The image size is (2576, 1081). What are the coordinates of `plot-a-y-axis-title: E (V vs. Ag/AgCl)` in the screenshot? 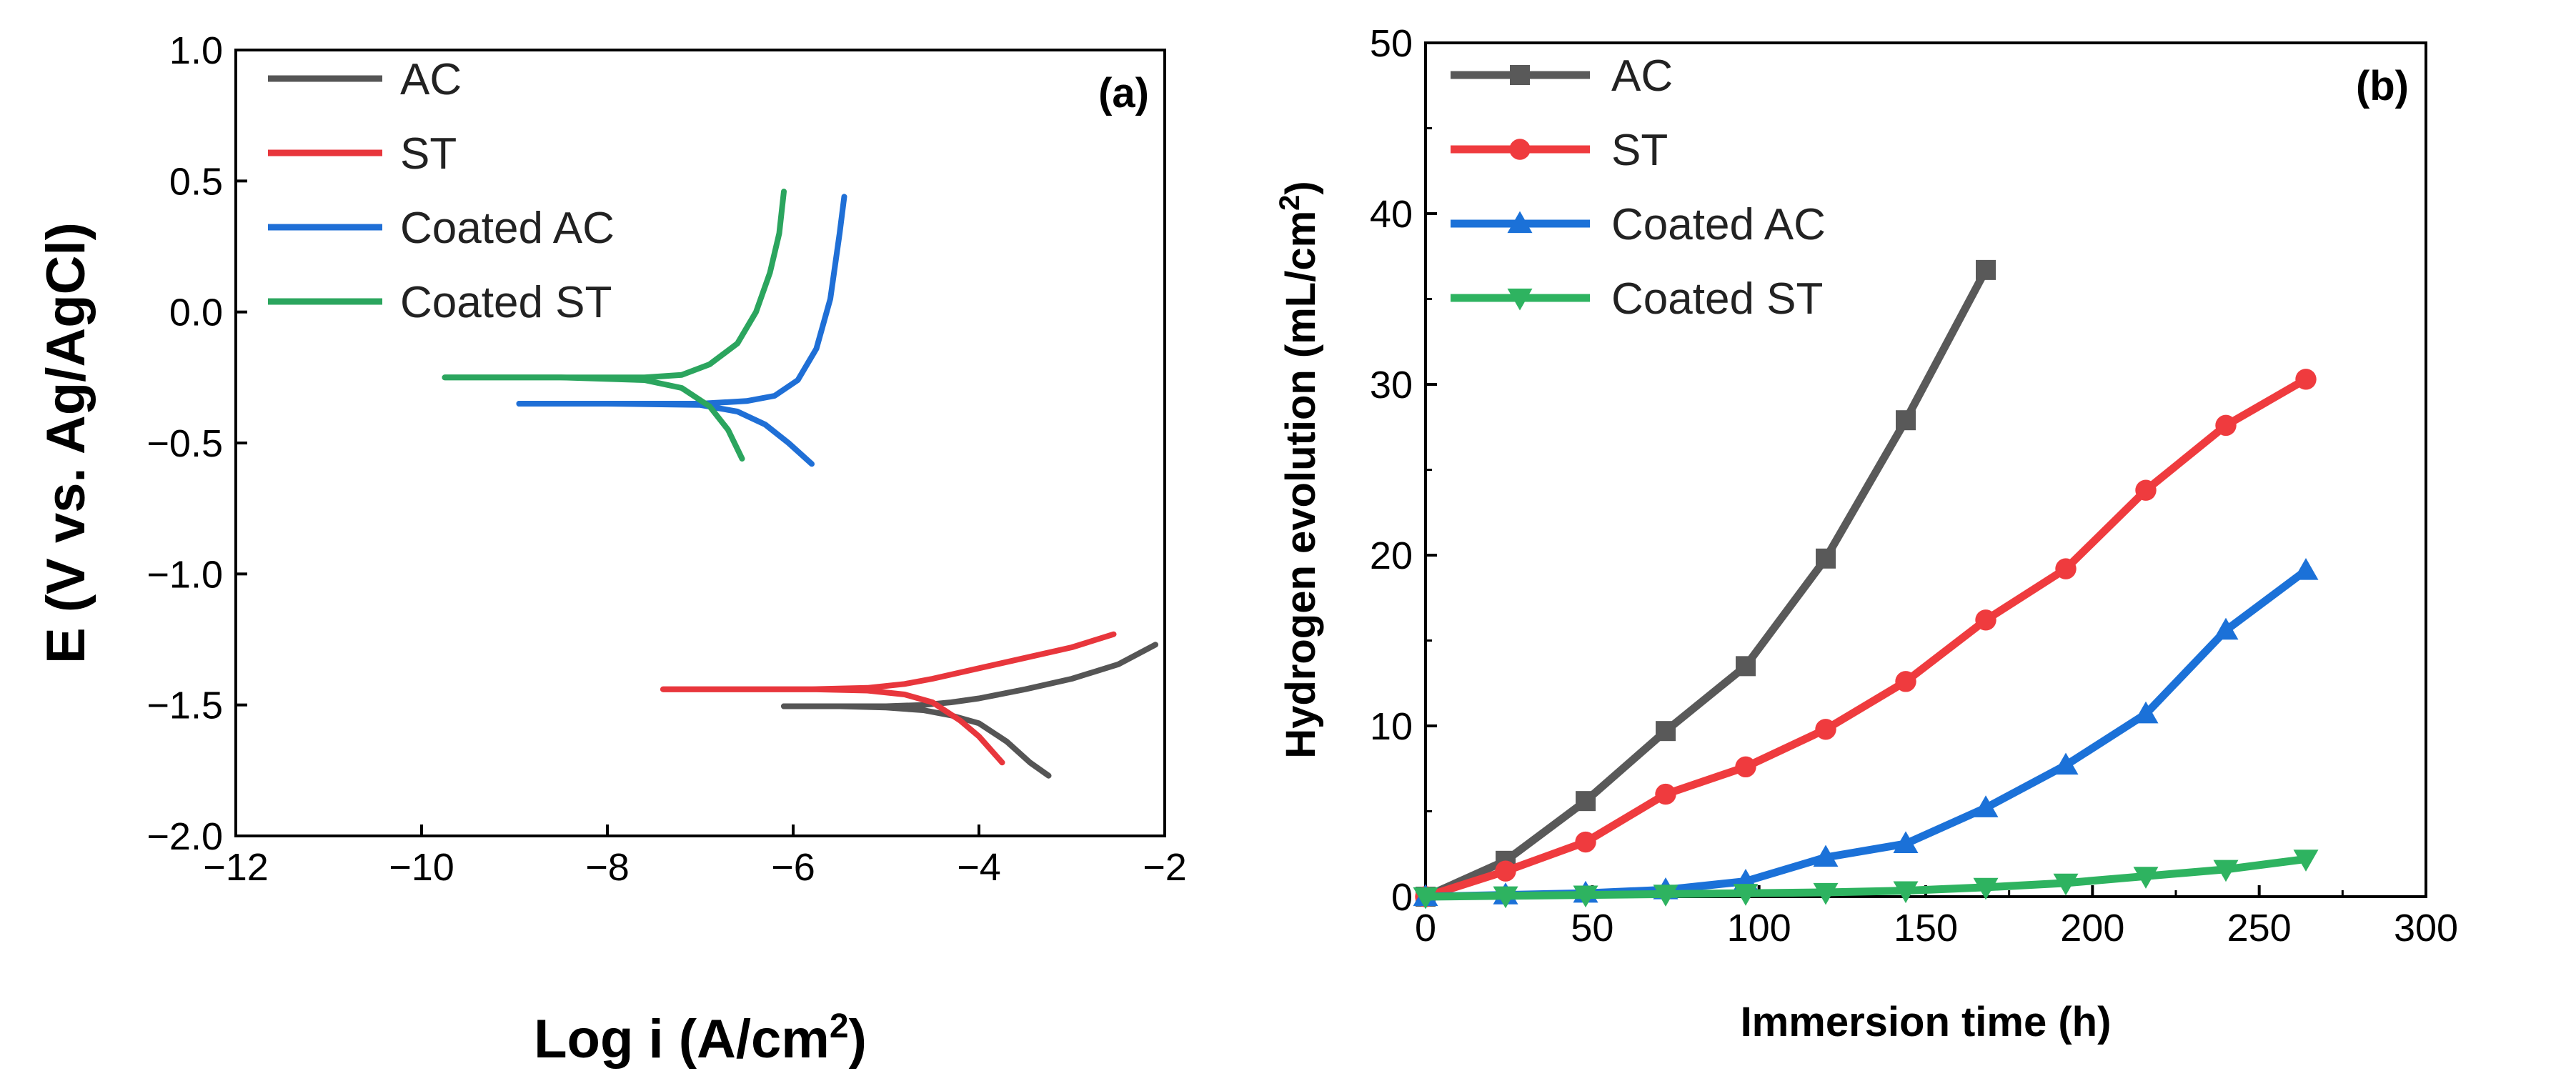 It's located at (66, 443).